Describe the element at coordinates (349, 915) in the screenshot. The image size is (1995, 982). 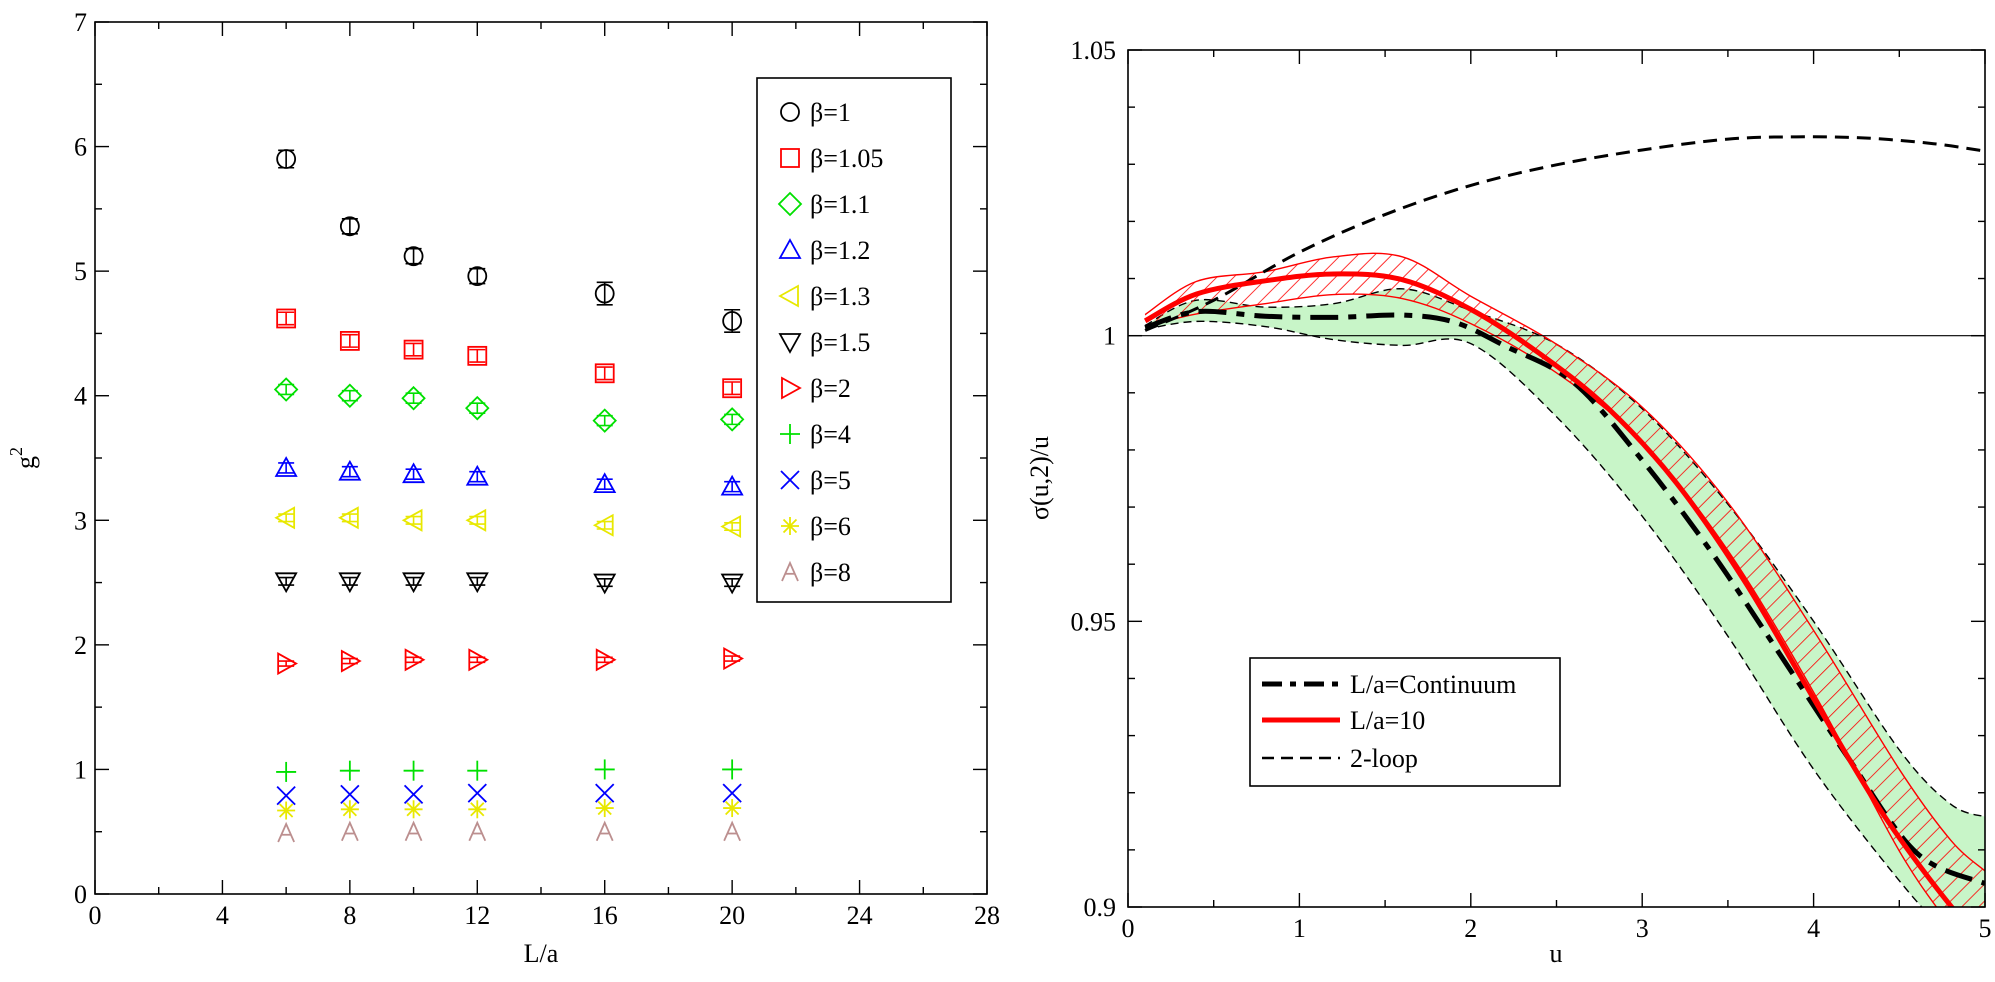
I see `x-tick-label: 8` at that location.